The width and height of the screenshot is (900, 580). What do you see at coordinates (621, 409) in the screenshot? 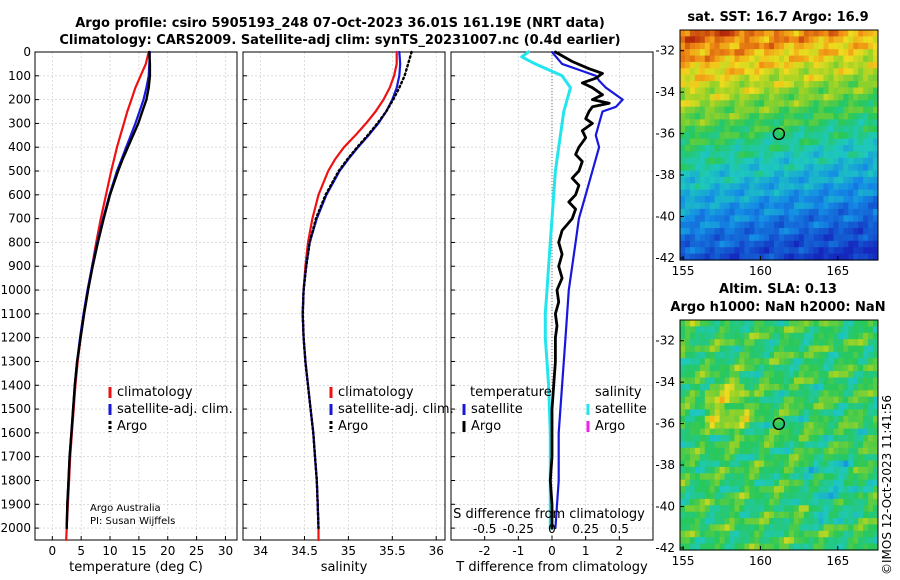
I see `salinity-legend-satellite-label: satellite` at bounding box center [621, 409].